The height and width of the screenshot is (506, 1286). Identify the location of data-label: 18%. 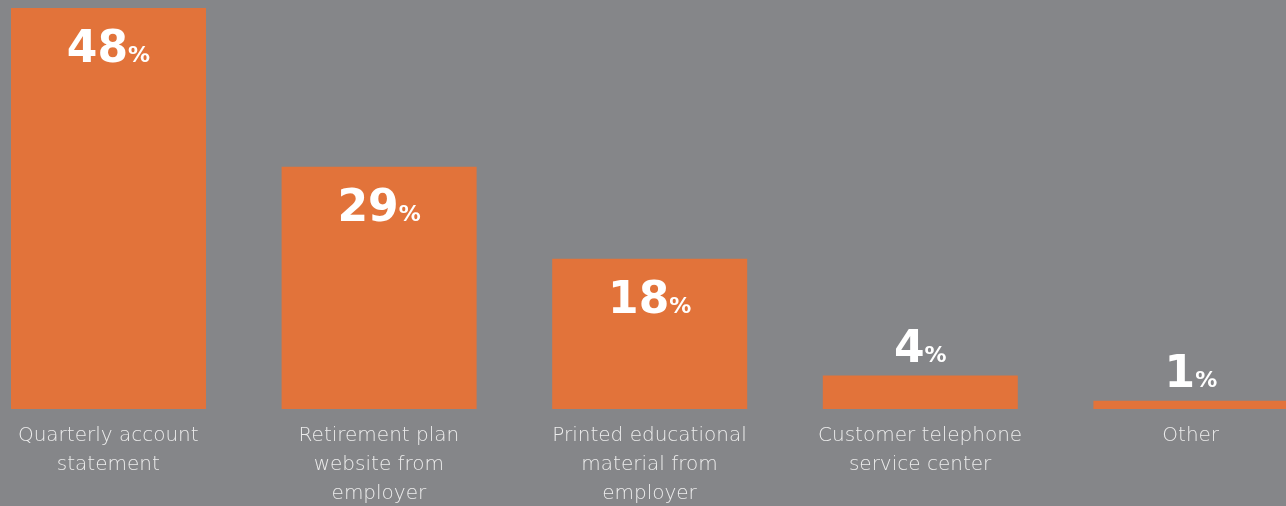
(650, 297).